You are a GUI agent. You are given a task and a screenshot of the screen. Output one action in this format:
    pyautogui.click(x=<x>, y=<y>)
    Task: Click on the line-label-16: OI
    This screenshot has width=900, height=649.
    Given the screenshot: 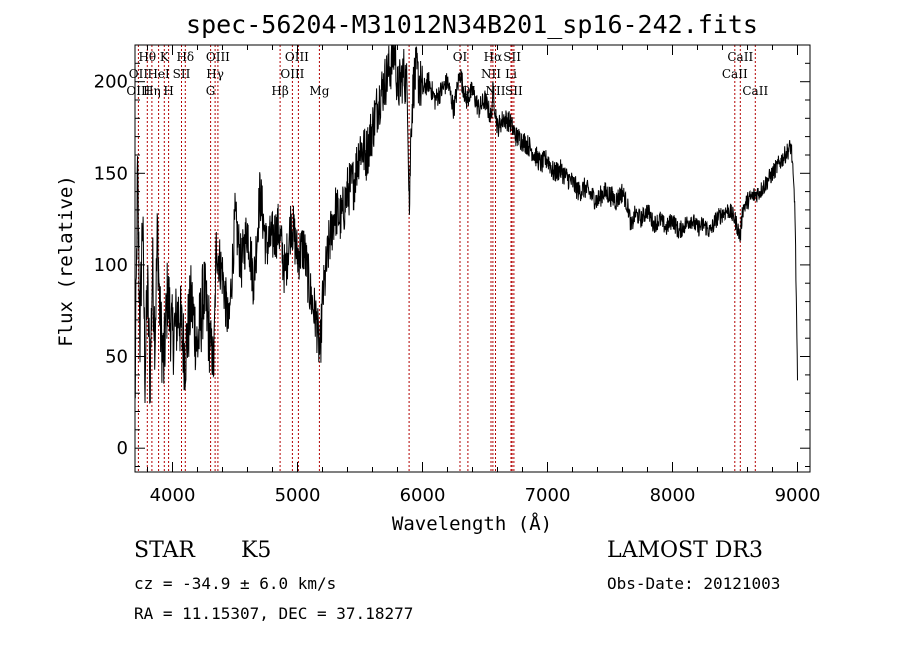 What is the action you would take?
    pyautogui.click(x=460, y=57)
    